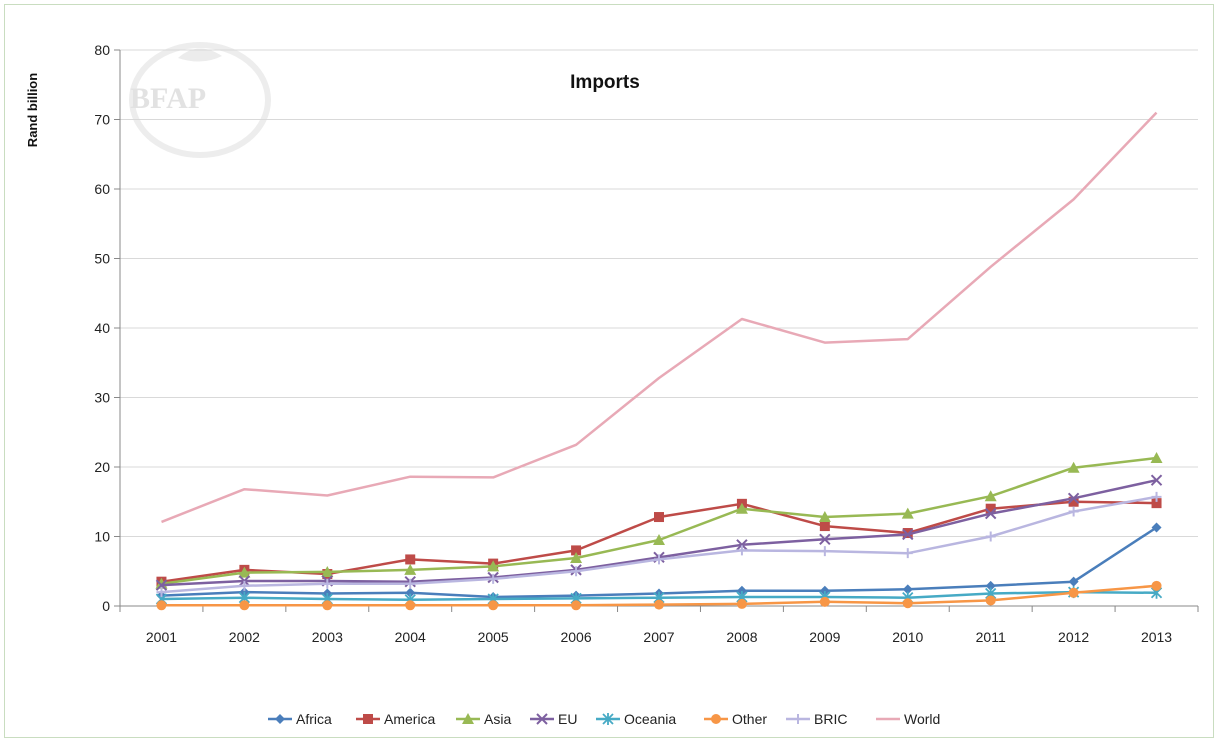  Describe the element at coordinates (410, 559) in the screenshot. I see `data-point-america-2004` at that location.